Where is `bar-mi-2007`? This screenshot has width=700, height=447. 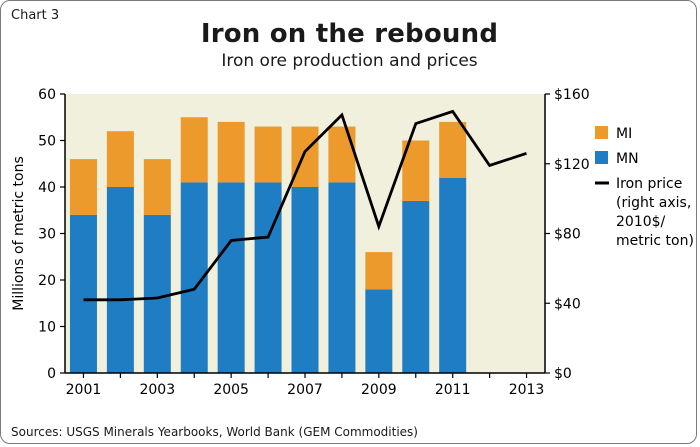
bar-mi-2007 is located at coordinates (305, 156).